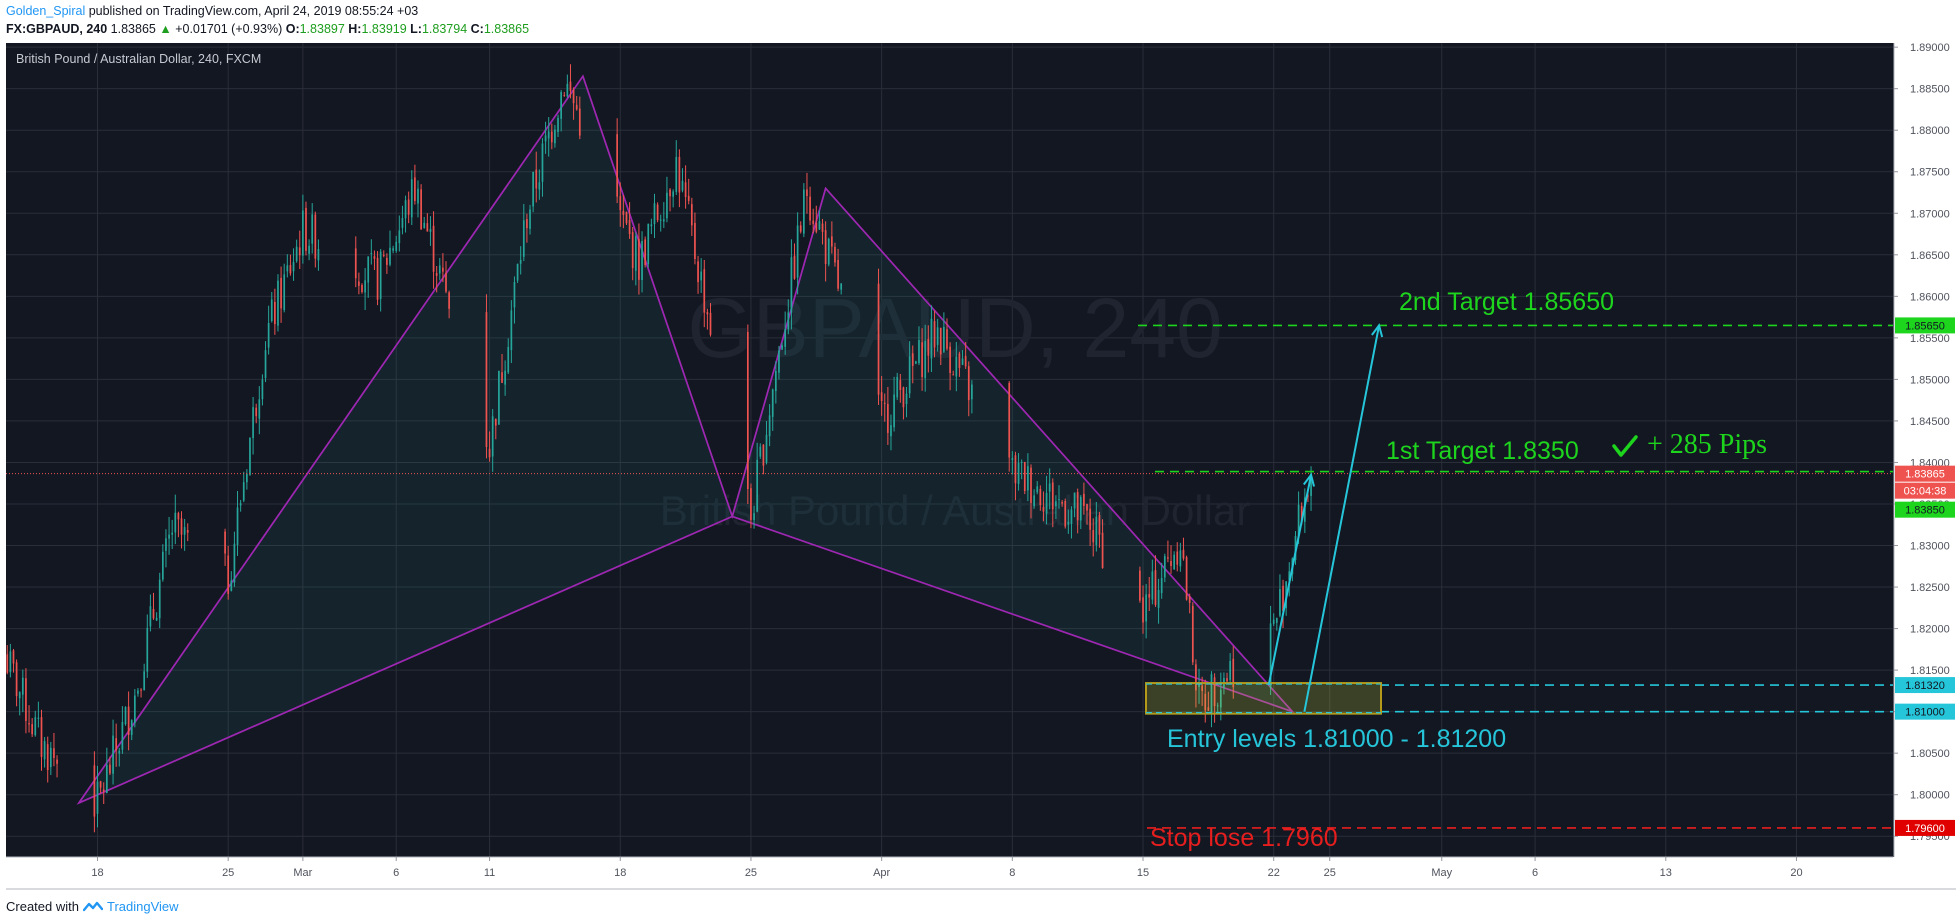  I want to click on price-tick-label: 1.80000, so click(1930, 796).